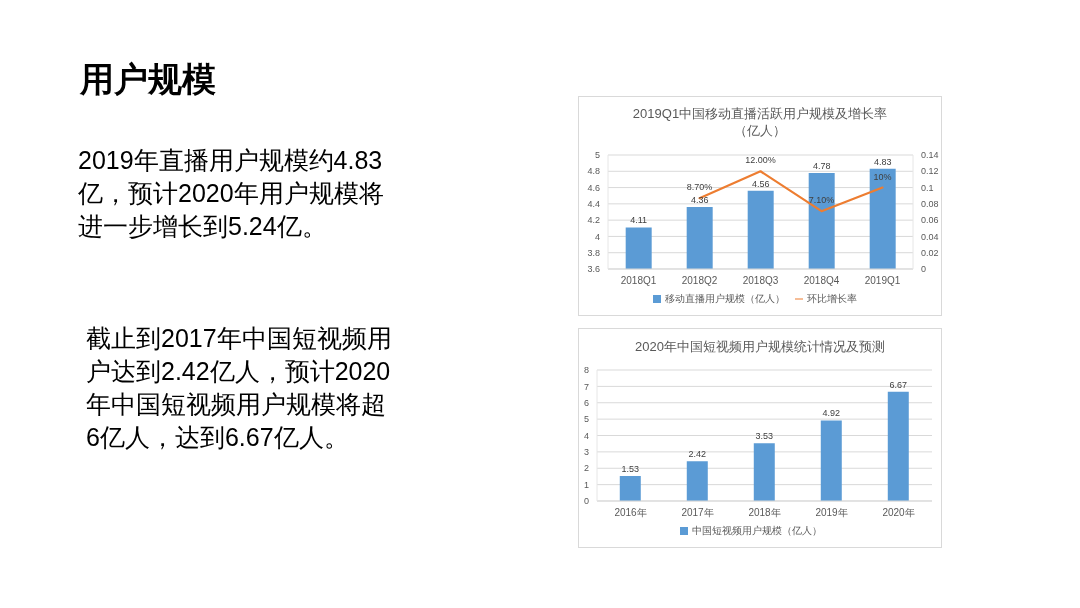 Image resolution: width=1080 pixels, height=608 pixels. What do you see at coordinates (697, 454) in the screenshot?
I see `data-label: 2.42` at bounding box center [697, 454].